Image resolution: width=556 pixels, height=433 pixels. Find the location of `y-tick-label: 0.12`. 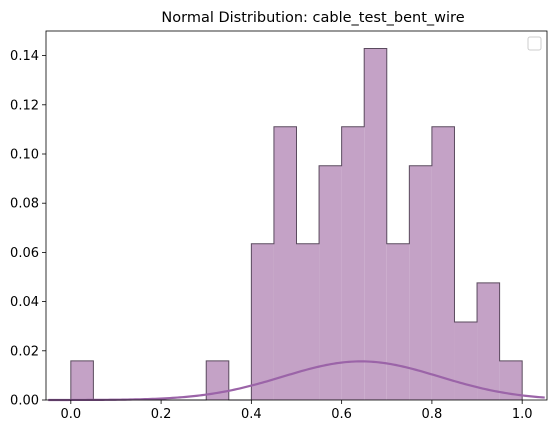

y-tick-label: 0.12 is located at coordinates (24, 105).